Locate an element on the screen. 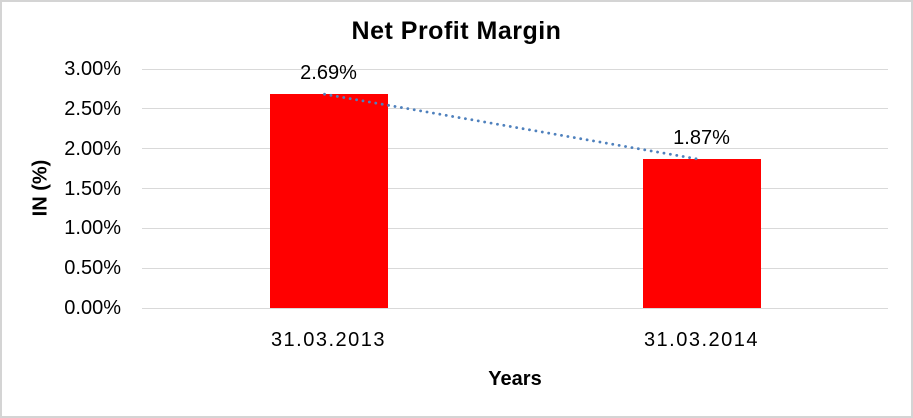 The height and width of the screenshot is (418, 913). value-label: 1.87% is located at coordinates (701, 138).